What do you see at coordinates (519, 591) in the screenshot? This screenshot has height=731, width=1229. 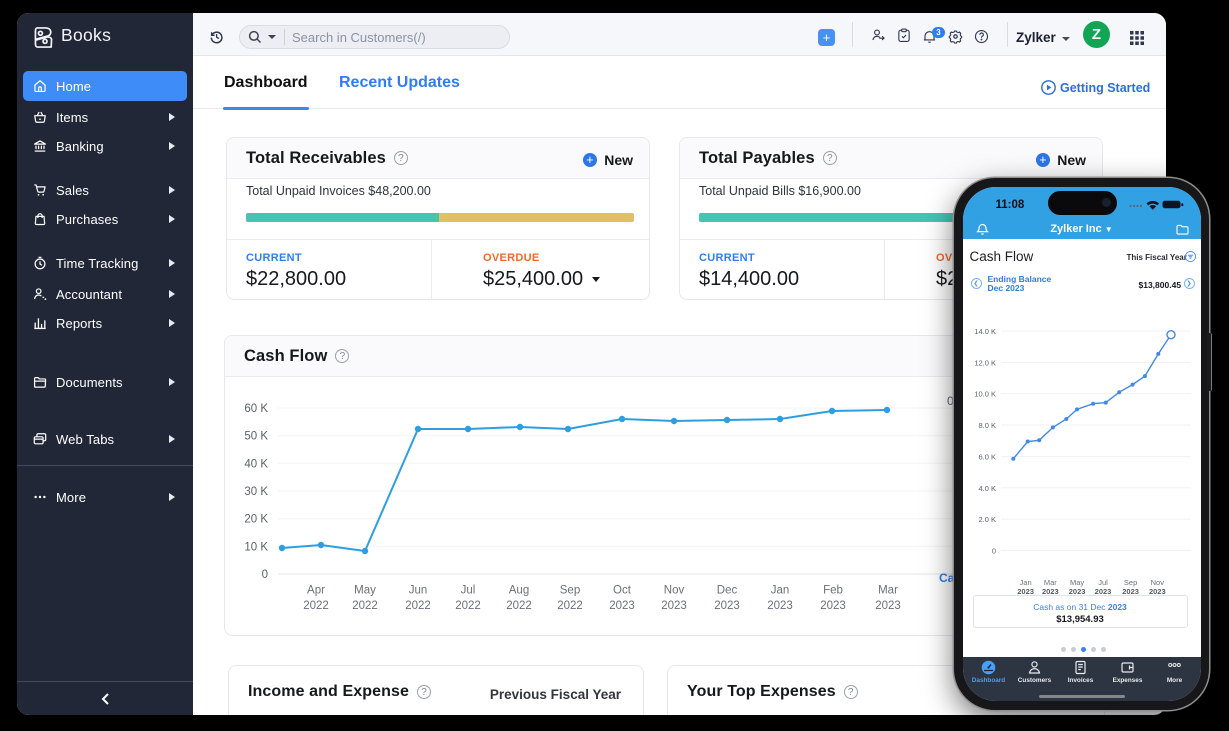 I see `svg-text: Aug` at bounding box center [519, 591].